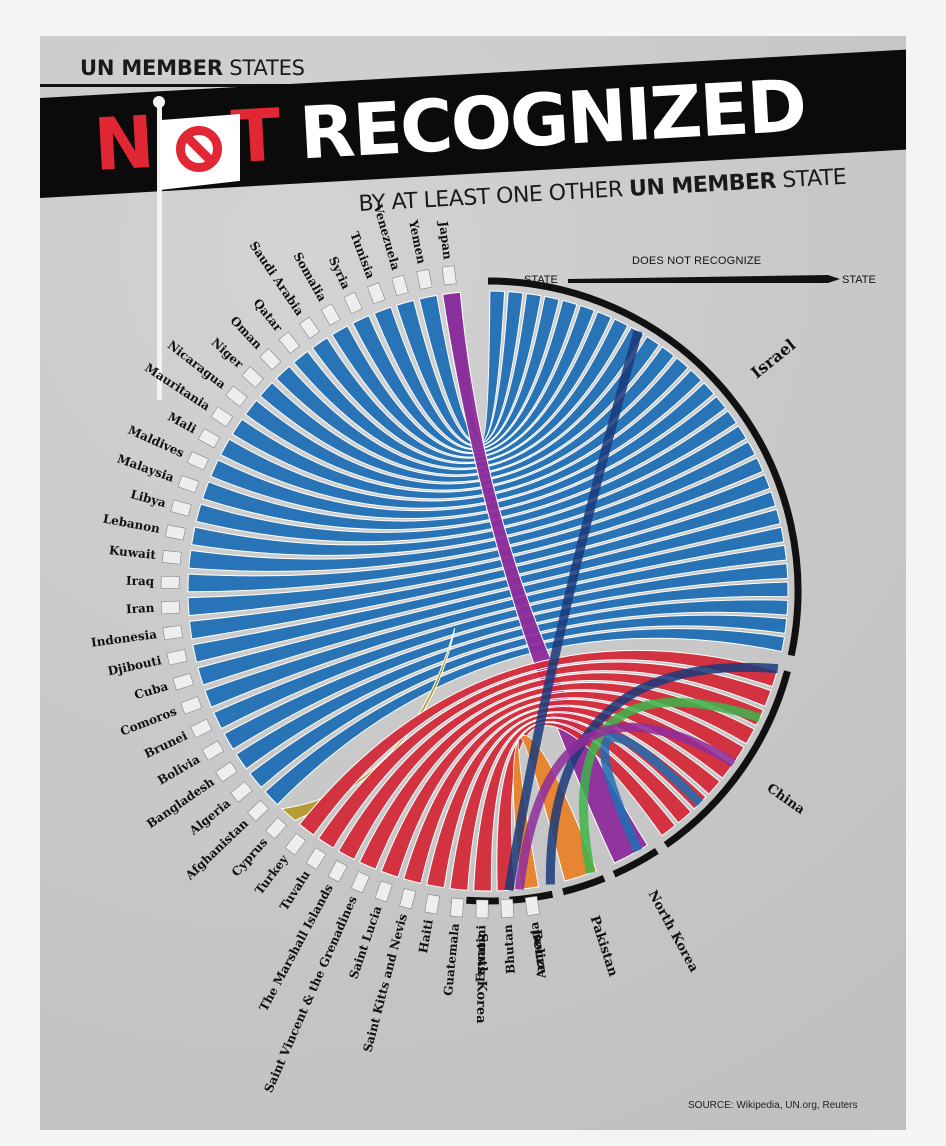 This screenshot has height=1146, width=946. What do you see at coordinates (199, 149) in the screenshot?
I see `no-entry-icon` at bounding box center [199, 149].